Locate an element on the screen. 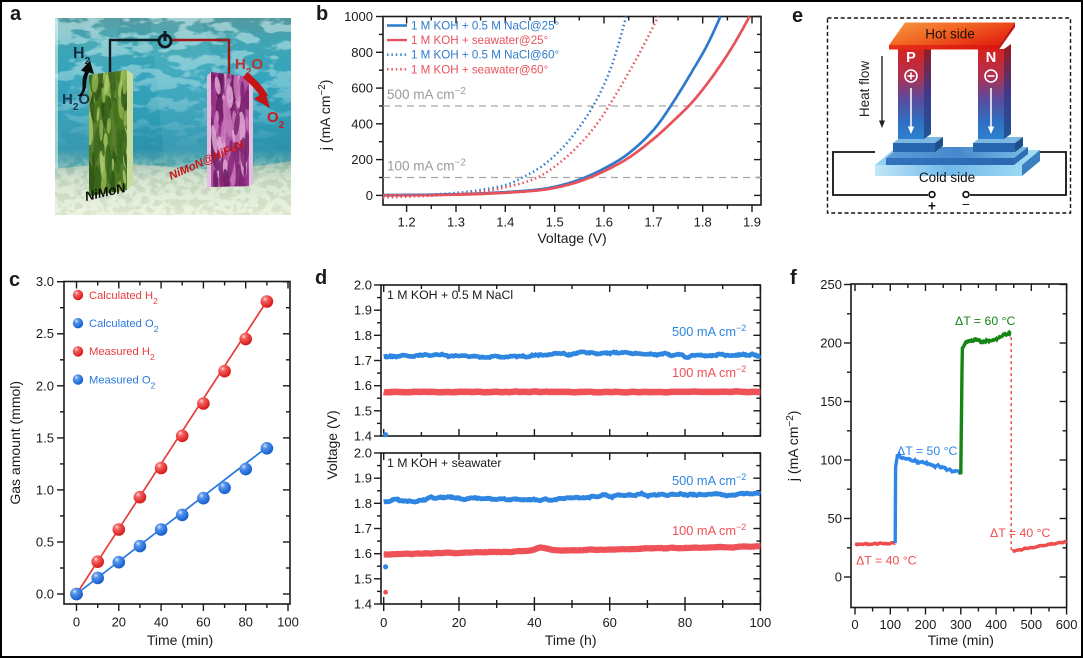 Image resolution: width=1083 pixels, height=658 pixels. svg-text: 150 is located at coordinates (831, 401).